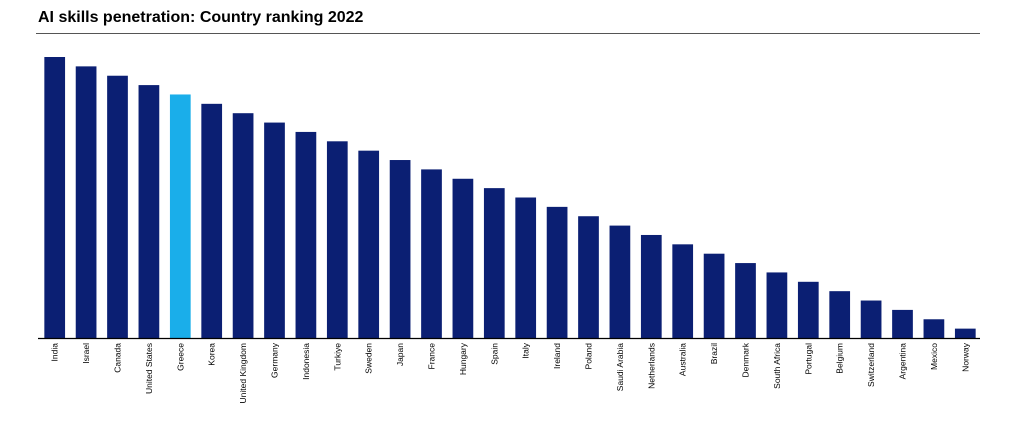 This screenshot has height=422, width=1024. Describe the element at coordinates (934, 328) in the screenshot. I see `bar-mexico` at that location.